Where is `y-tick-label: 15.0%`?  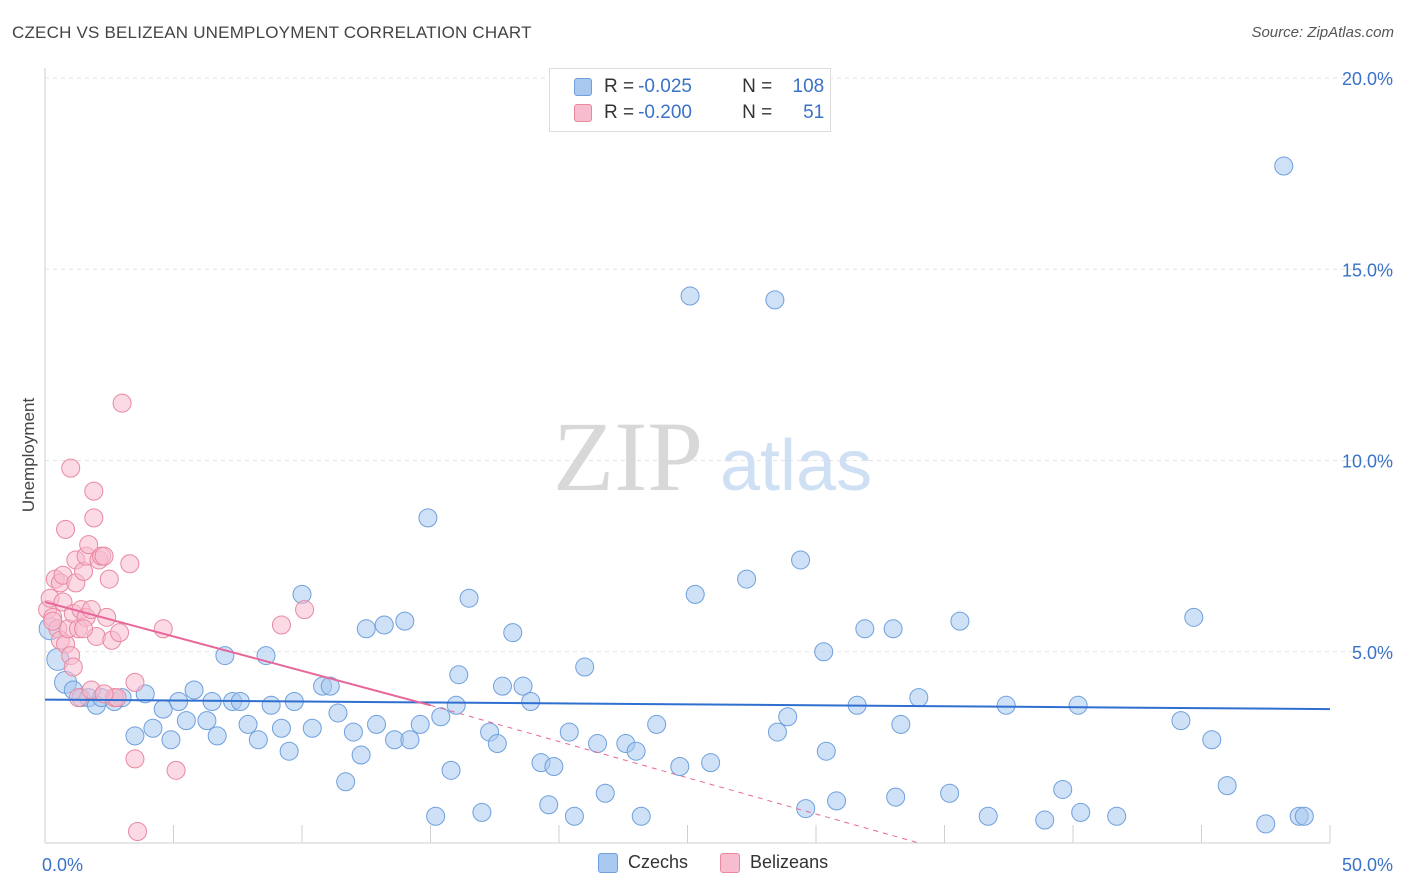 y-tick-label: 15.0% is located at coordinates (1367, 270).